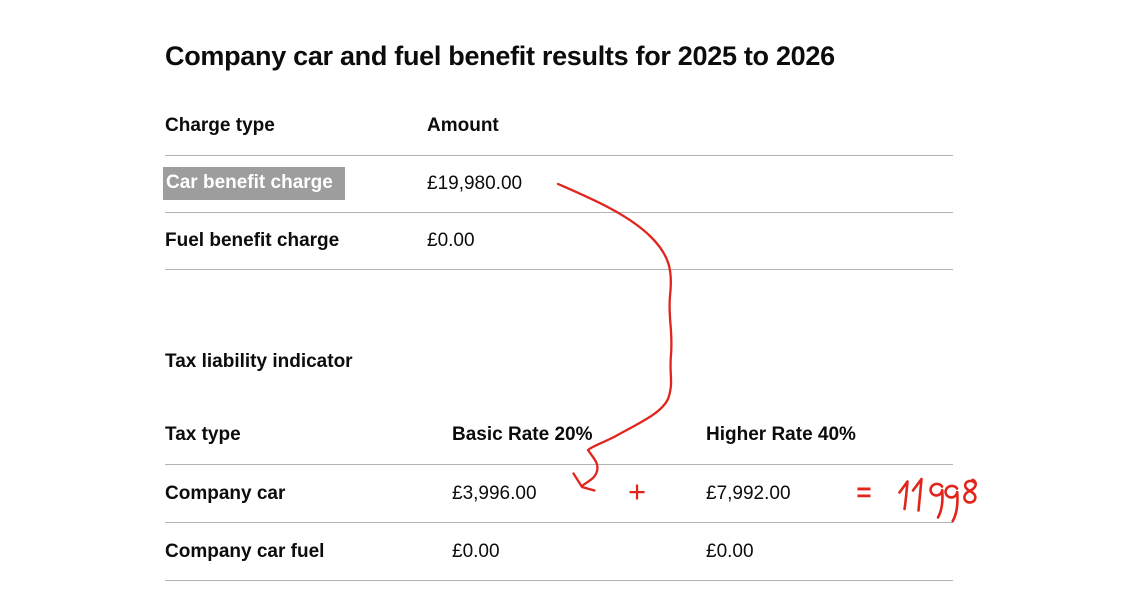 The image size is (1129, 612). I want to click on table-row: Car benefit charge £19,980.00, so click(558, 184).